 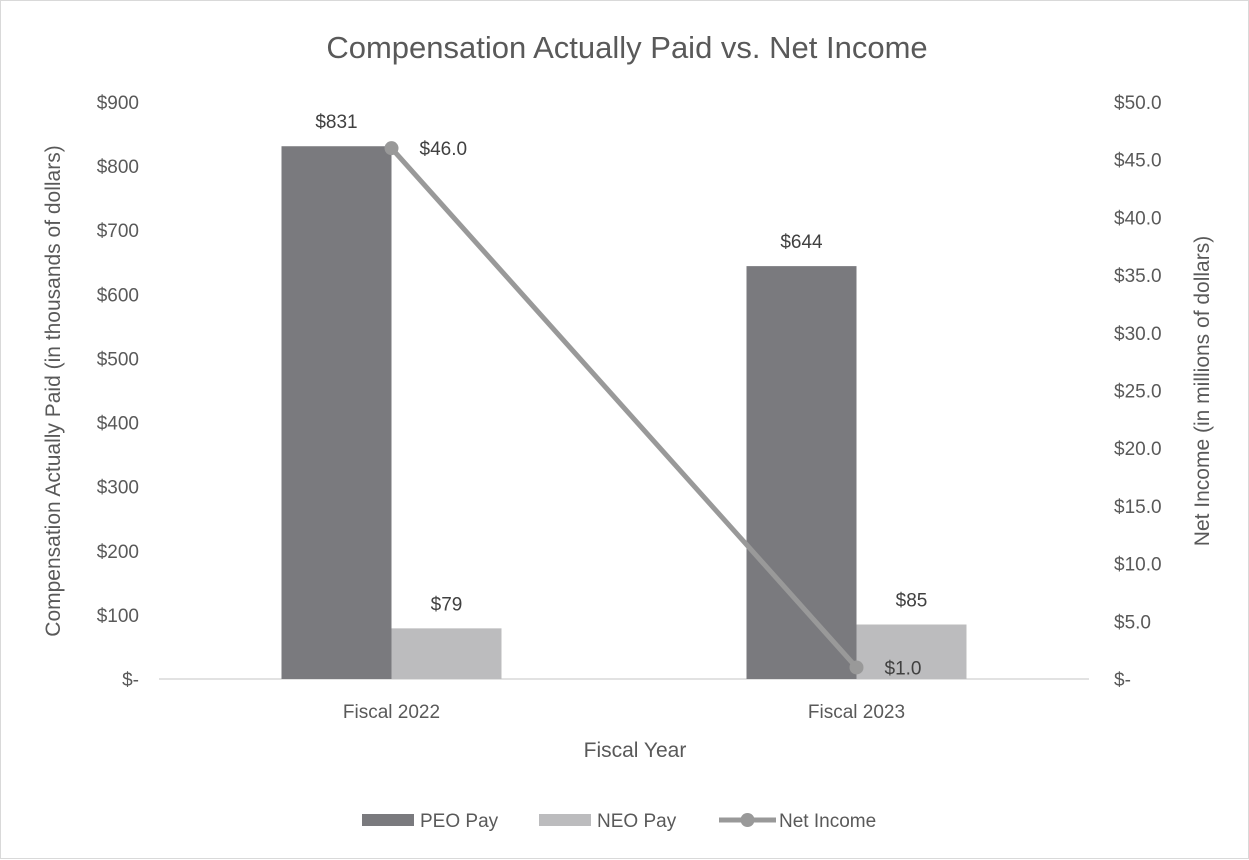 I want to click on y2-tick-label: $20.0, so click(x=1138, y=449).